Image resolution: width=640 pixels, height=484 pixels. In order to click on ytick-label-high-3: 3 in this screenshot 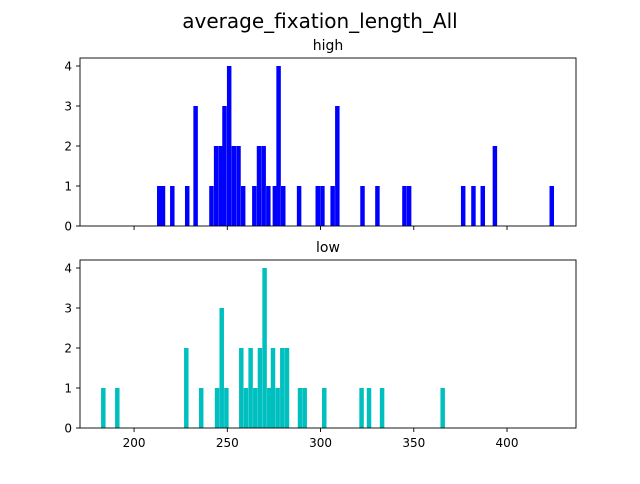, I will do `click(68, 107)`.